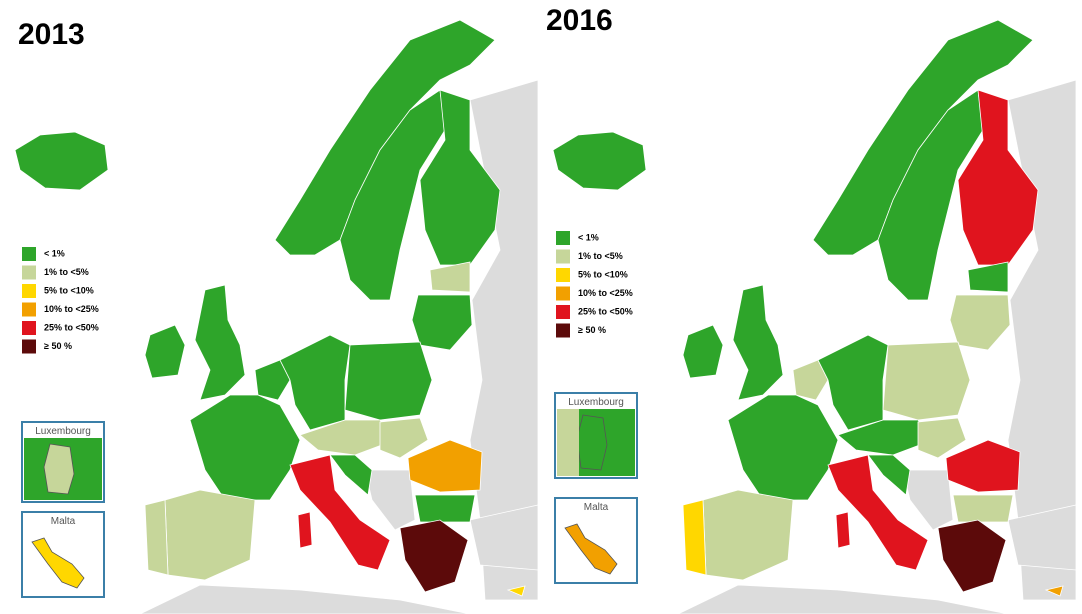 This screenshot has height=614, width=1082. What do you see at coordinates (51, 34) in the screenshot?
I see `year-title: 2013` at bounding box center [51, 34].